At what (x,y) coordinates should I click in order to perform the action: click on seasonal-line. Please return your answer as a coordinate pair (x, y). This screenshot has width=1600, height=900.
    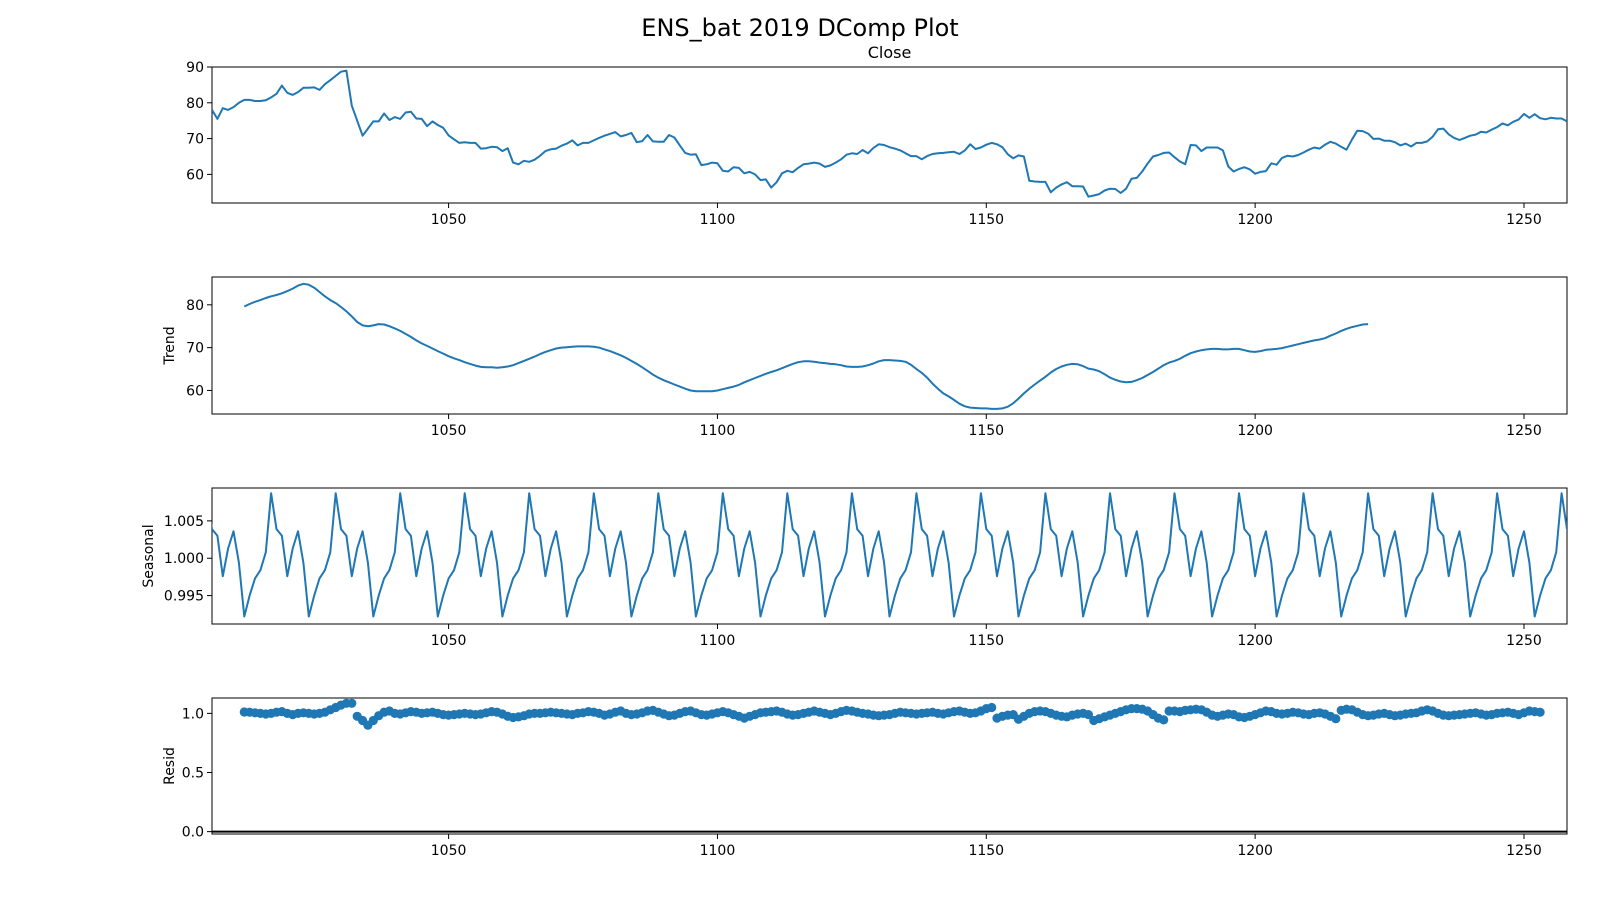
    Looking at the image, I should click on (889, 555).